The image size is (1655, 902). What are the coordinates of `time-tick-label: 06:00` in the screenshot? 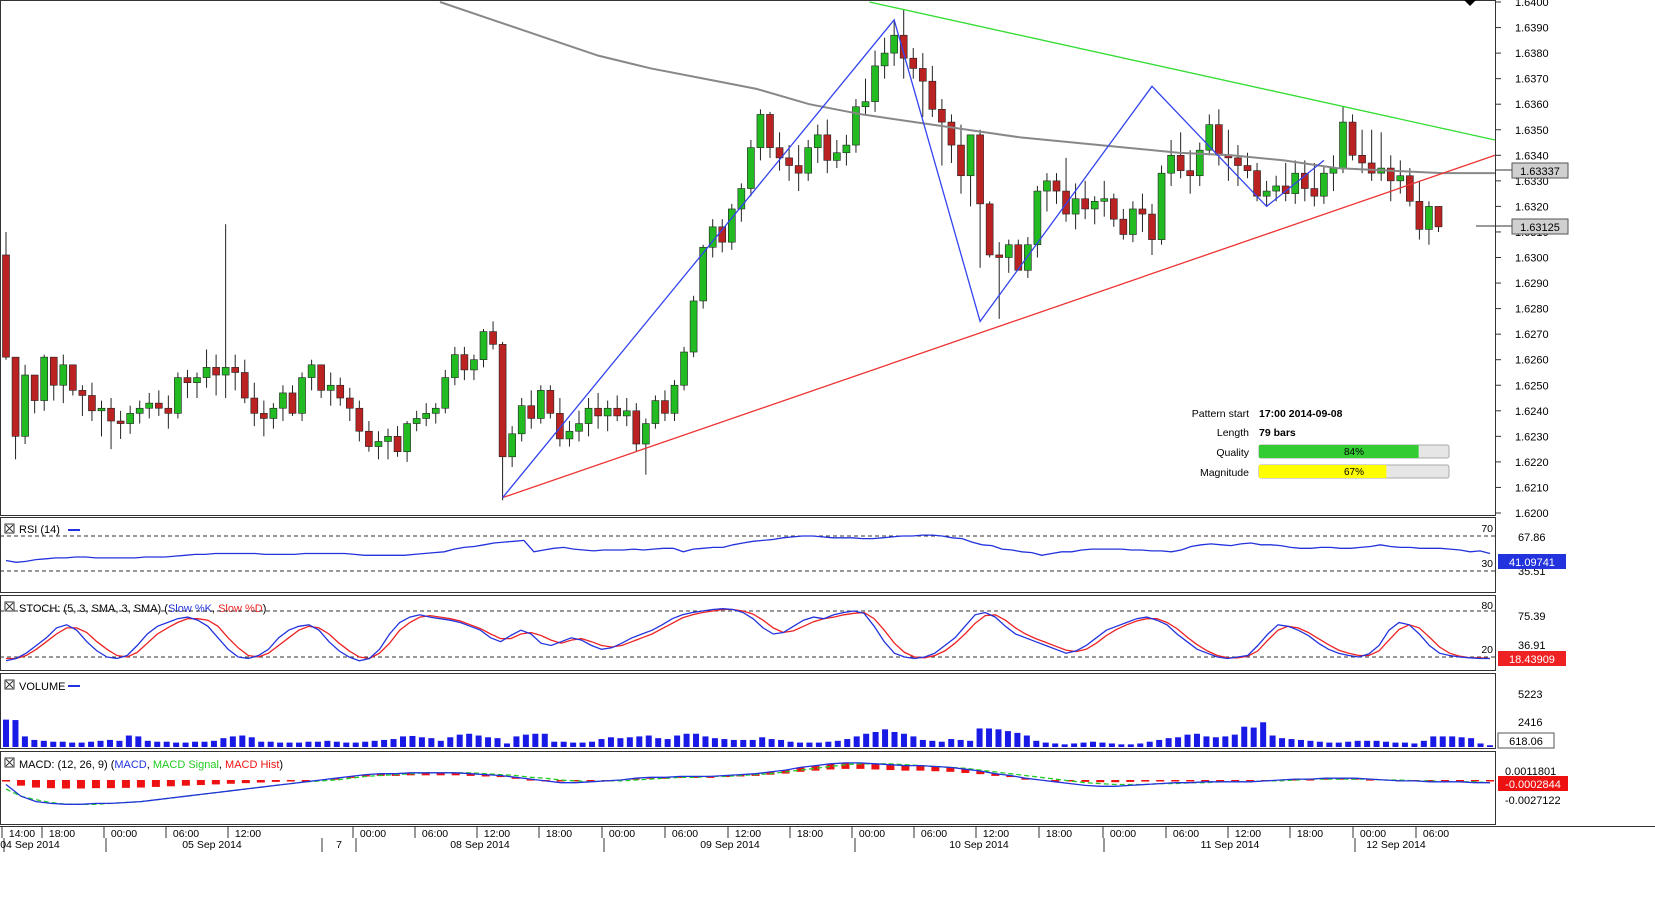 It's located at (435, 834).